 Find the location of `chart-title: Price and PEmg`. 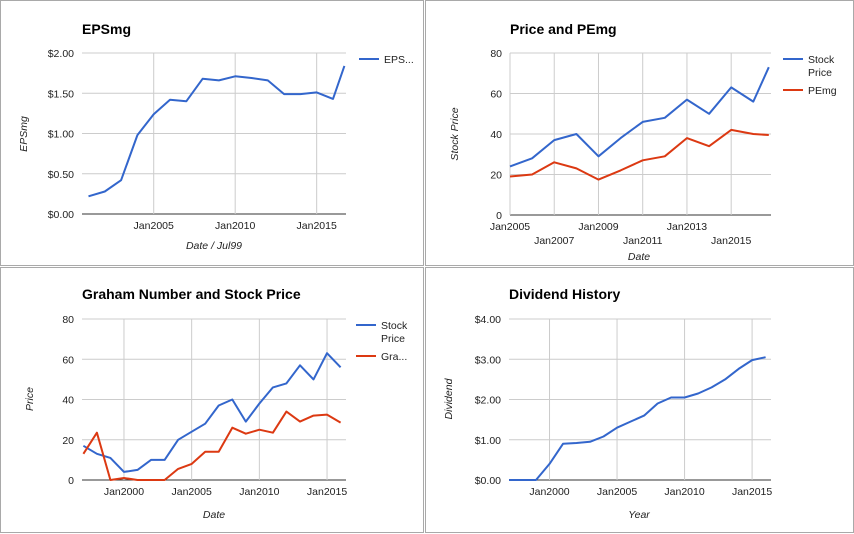

chart-title: Price and PEmg is located at coordinates (563, 29).